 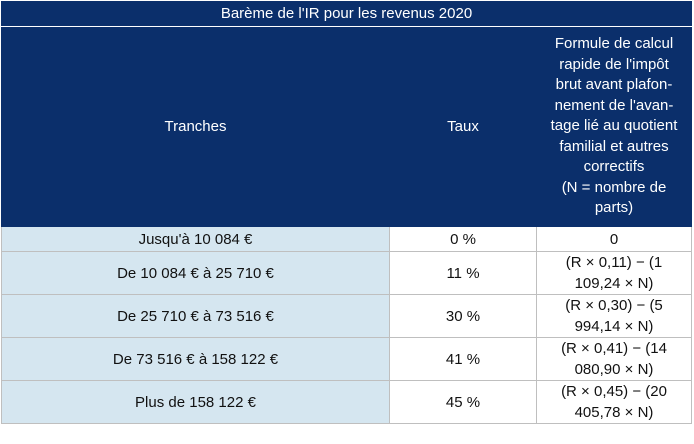 I want to click on header-formule-line: familial et autres, so click(x=614, y=146).